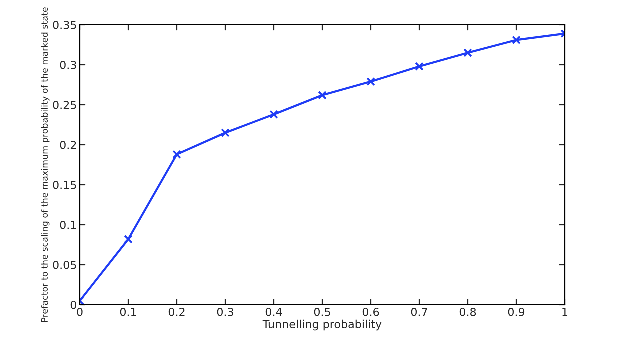 The width and height of the screenshot is (623, 342). Describe the element at coordinates (371, 312) in the screenshot. I see `x-tick-label: 0.6` at that location.